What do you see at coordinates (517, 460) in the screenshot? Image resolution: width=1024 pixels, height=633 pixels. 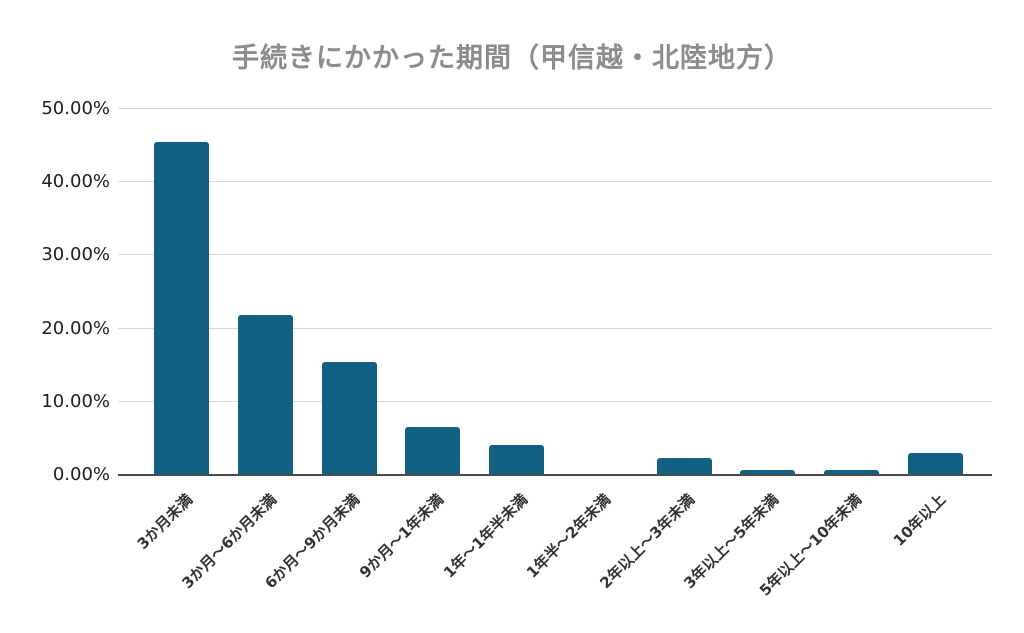 I see `bar-1年～1年半未満` at bounding box center [517, 460].